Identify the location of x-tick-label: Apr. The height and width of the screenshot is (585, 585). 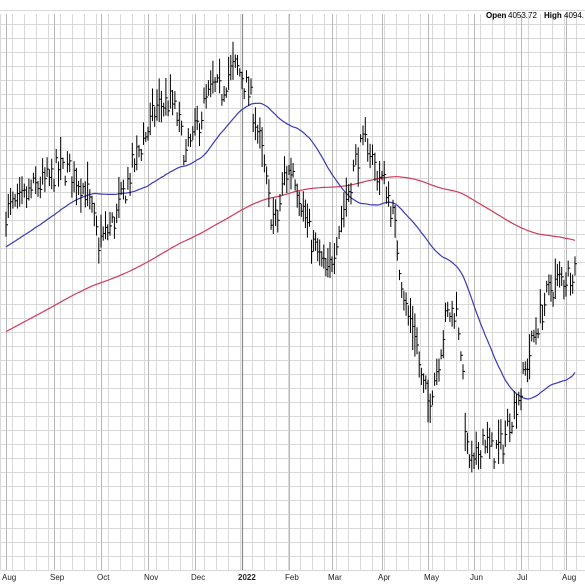
(384, 577).